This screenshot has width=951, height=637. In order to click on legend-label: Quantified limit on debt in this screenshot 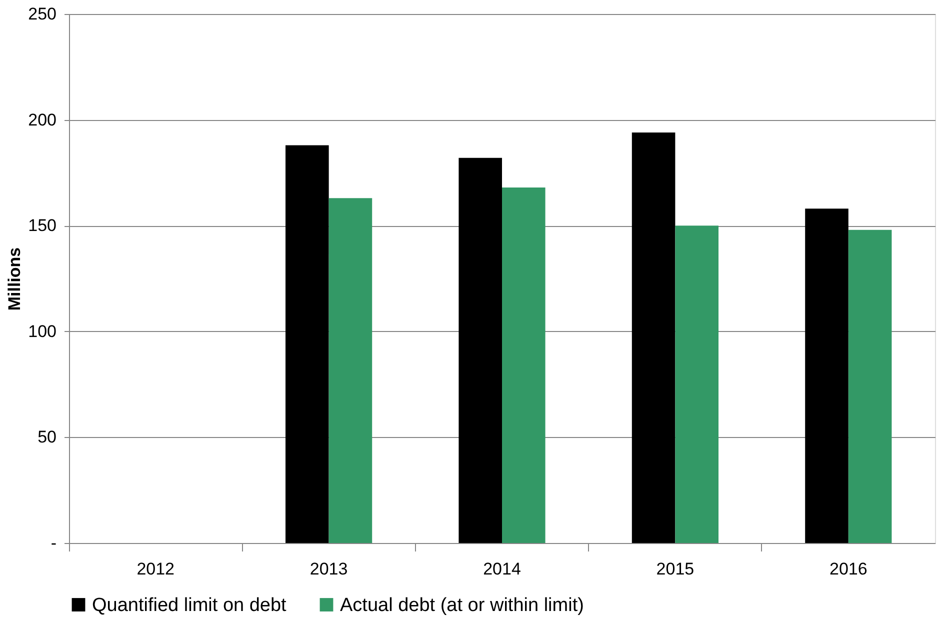, I will do `click(190, 605)`.